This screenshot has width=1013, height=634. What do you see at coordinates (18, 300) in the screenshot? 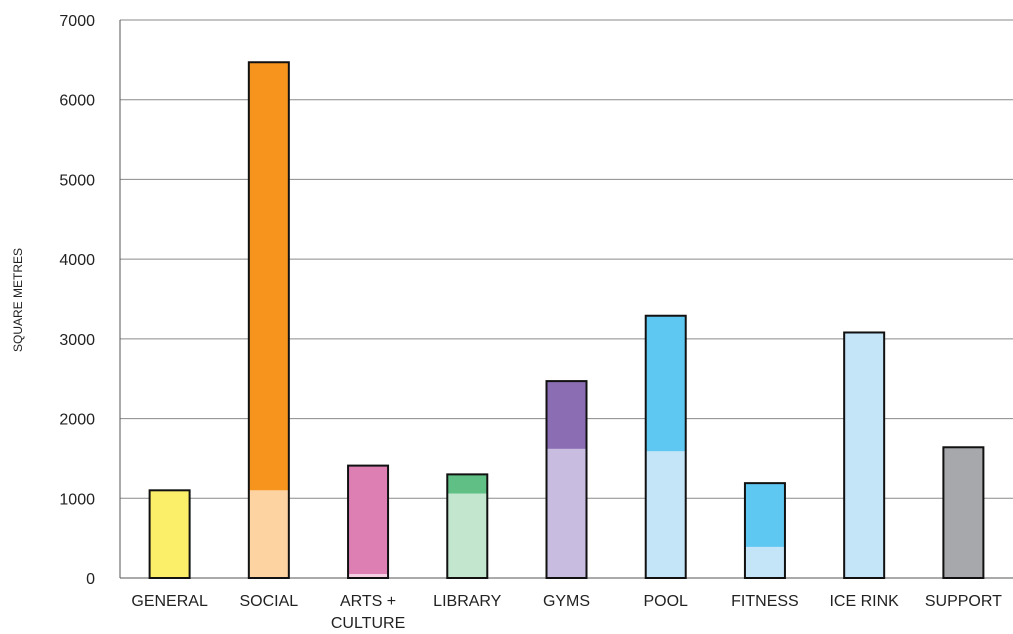
I see `y-axis-label: SQUARE METRES` at bounding box center [18, 300].